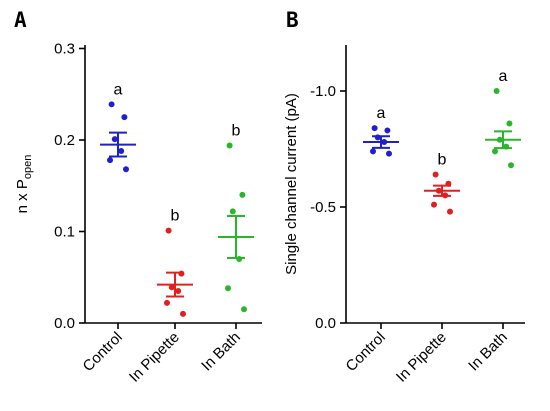  Describe the element at coordinates (154, 357) in the screenshot. I see `panel-a-x-tick-label: In Pipette` at that location.